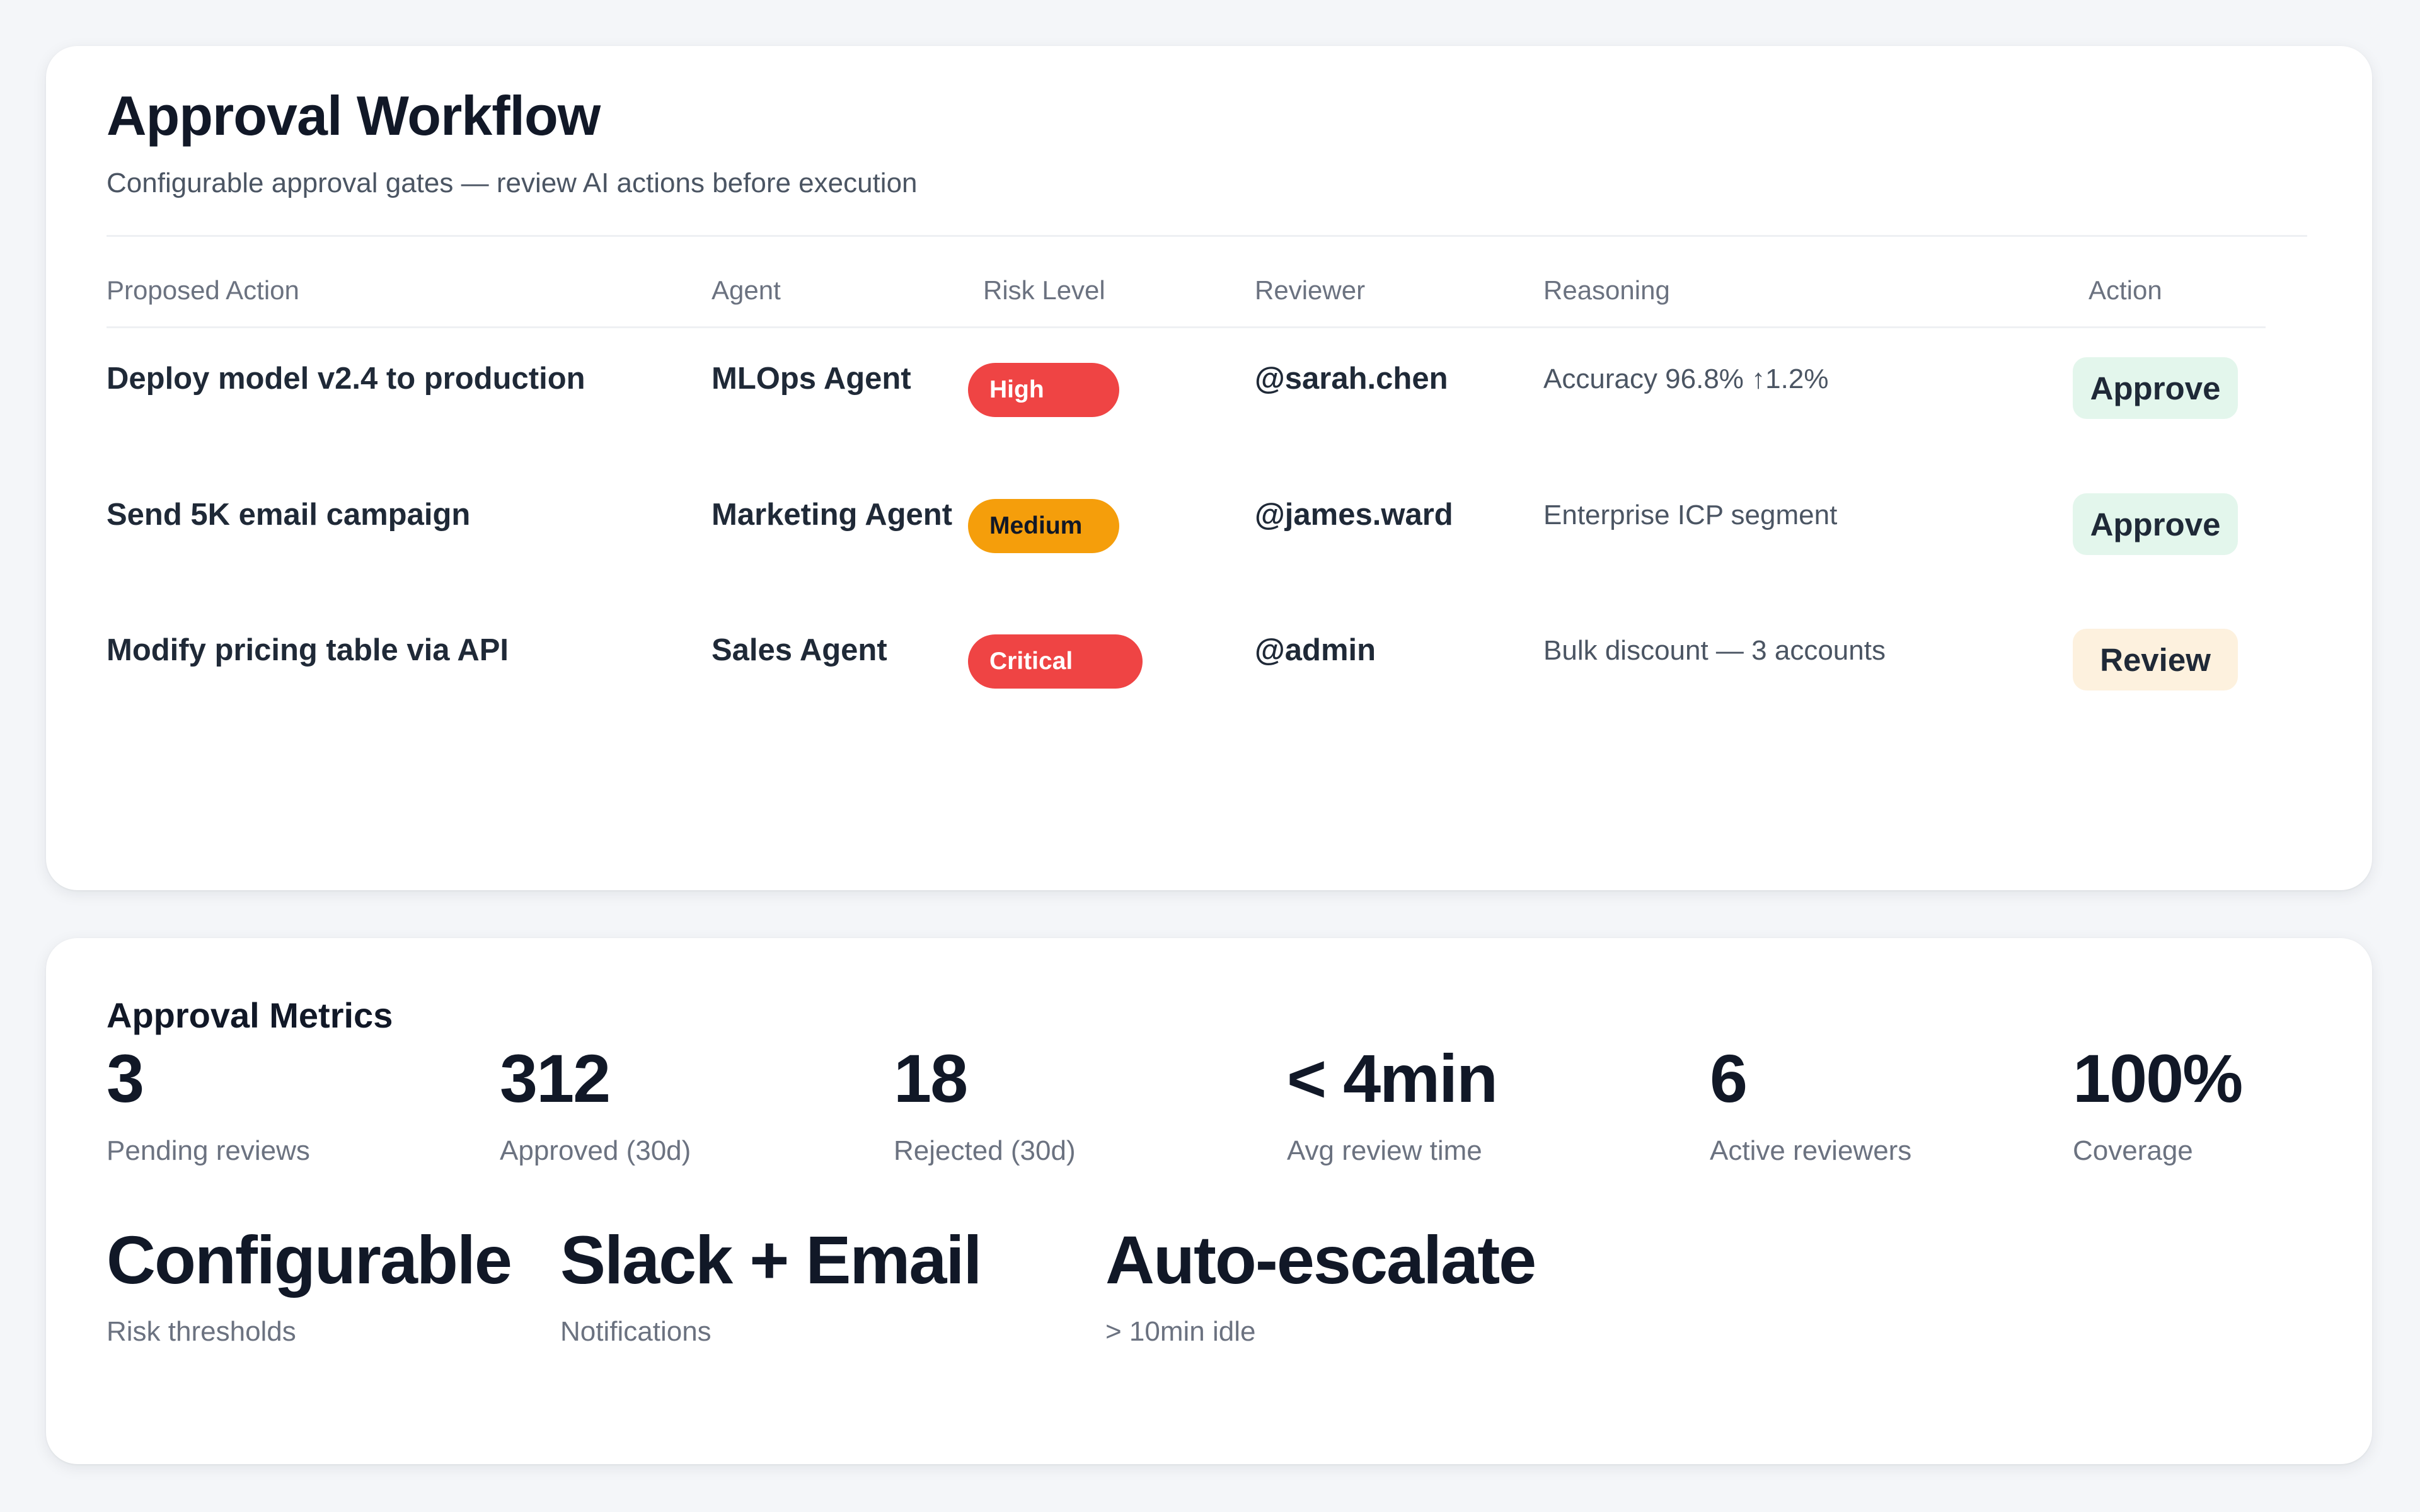  I want to click on proposed-action: Deploy model v2.4 to production, so click(346, 379).